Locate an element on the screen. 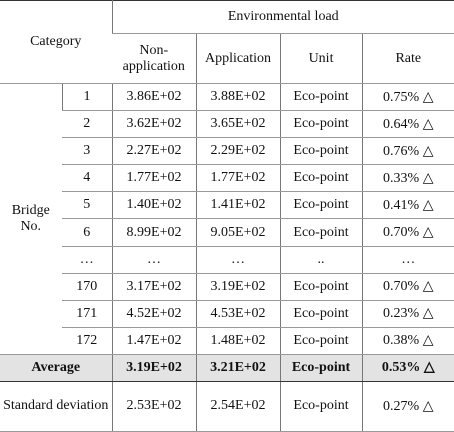 The image size is (454, 432). bridge-id: 2 is located at coordinates (87, 124).